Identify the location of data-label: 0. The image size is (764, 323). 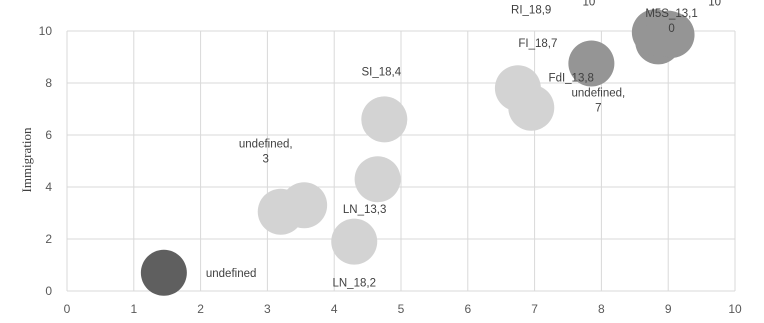
(671, 29).